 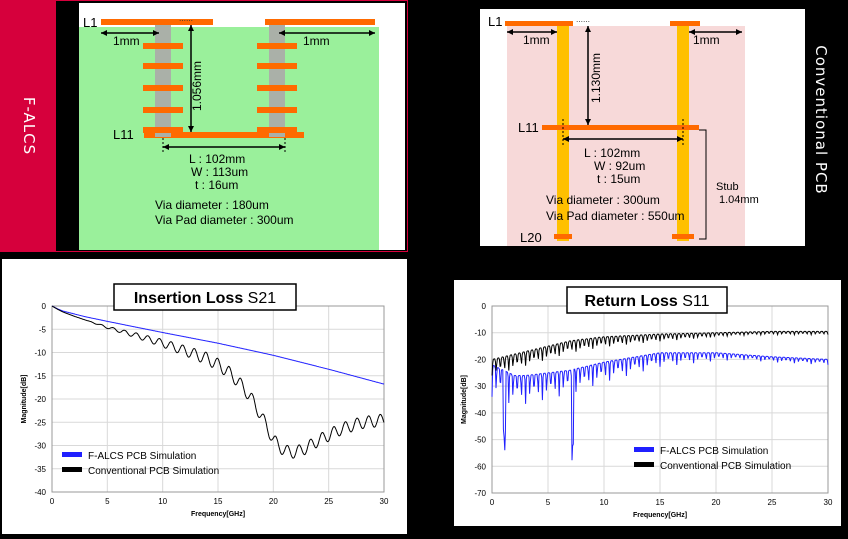 What do you see at coordinates (316, 41) in the screenshot?
I see `falcs-pitch-right-label: 1mm` at bounding box center [316, 41].